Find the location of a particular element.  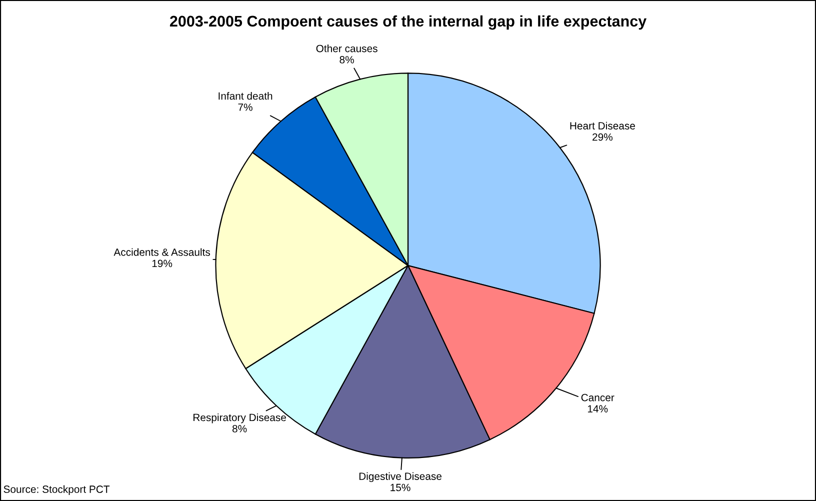

slice-label: Accidents & Assaults is located at coordinates (162, 252).